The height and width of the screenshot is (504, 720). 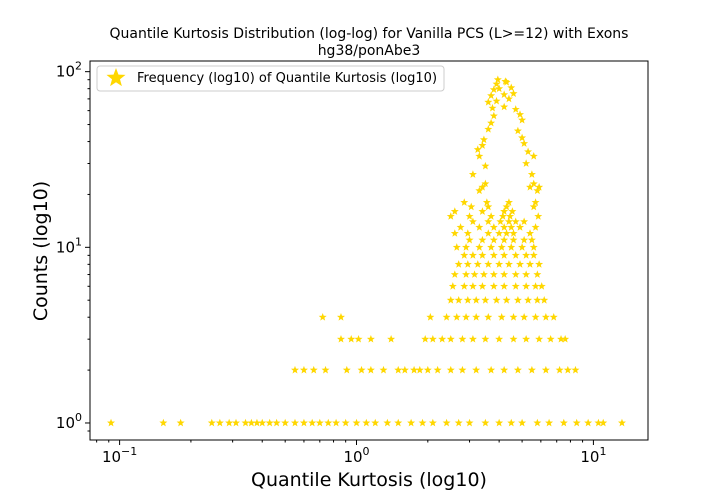 I want to click on x-tick-label: 10⁰, so click(x=356, y=455).